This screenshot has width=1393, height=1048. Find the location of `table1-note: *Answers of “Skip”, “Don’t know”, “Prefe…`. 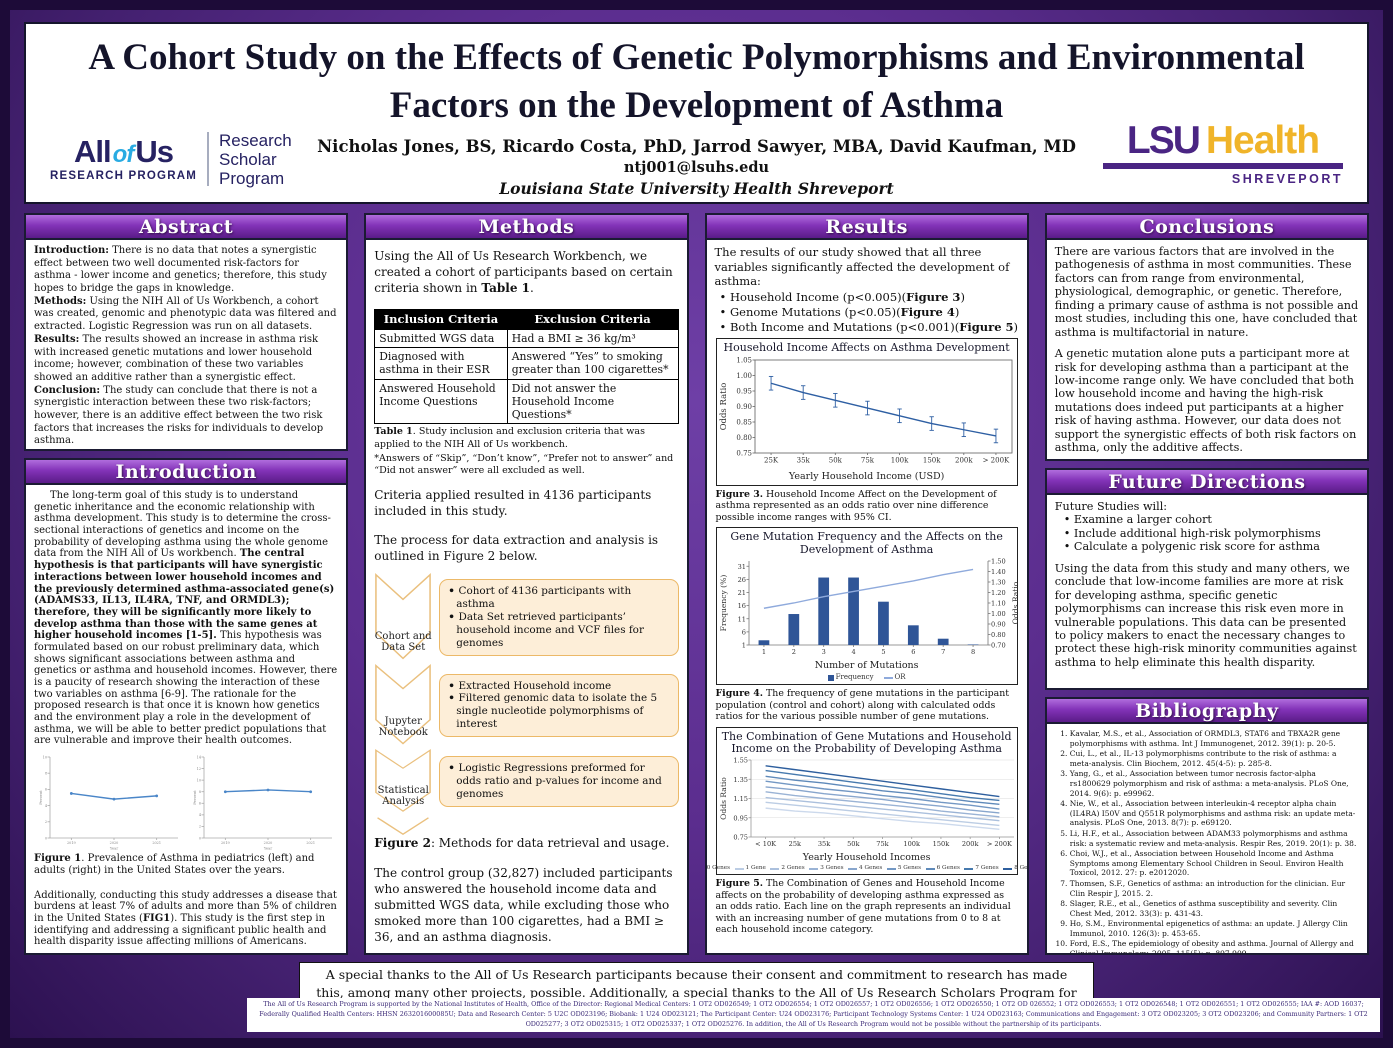

table1-note: *Answers of “Skip”, “Don’t know”, “Prefe… is located at coordinates (524, 464).